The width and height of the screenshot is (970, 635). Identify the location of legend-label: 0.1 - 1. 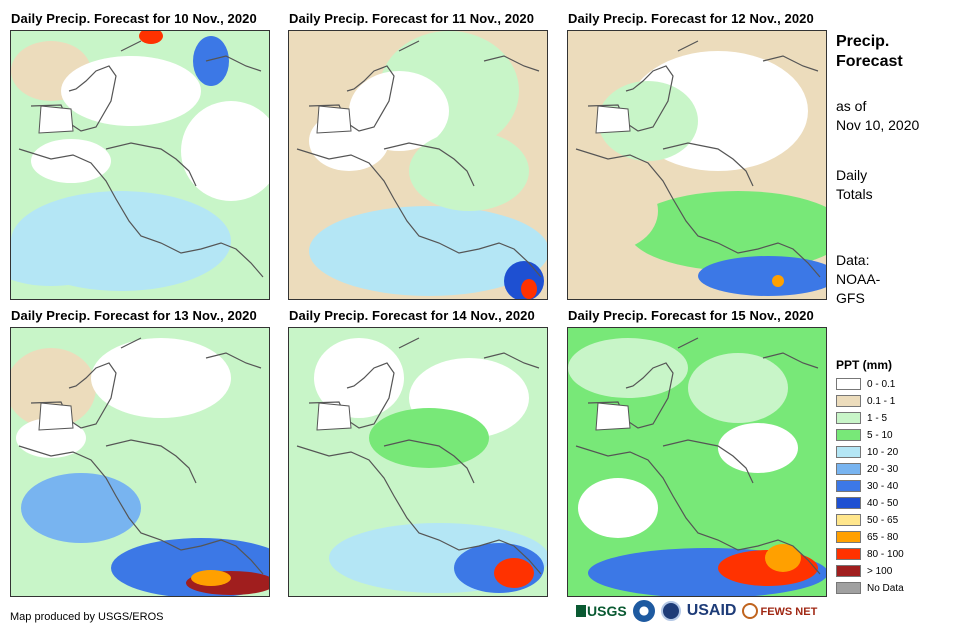
(881, 401).